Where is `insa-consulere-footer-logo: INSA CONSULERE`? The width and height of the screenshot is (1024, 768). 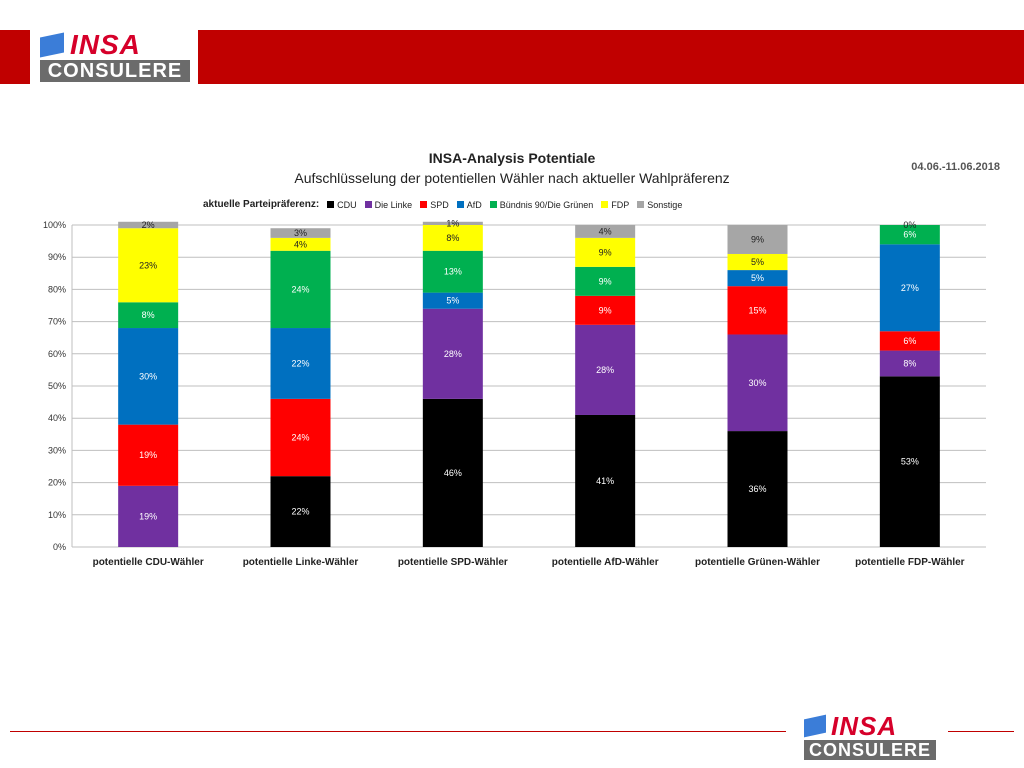 insa-consulere-footer-logo: INSA CONSULERE is located at coordinates (869, 738).